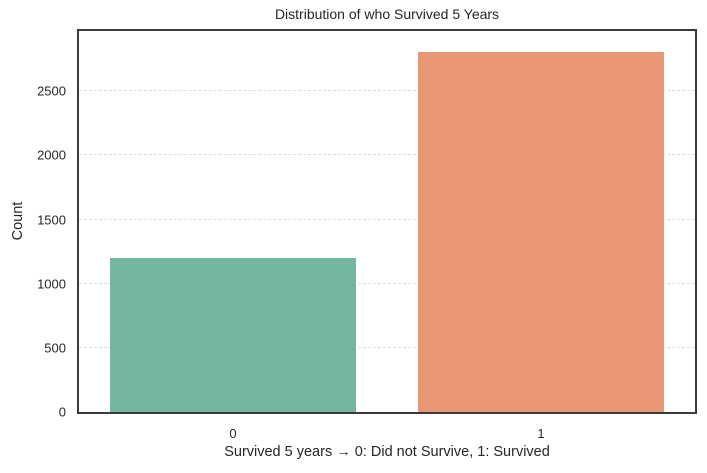  Describe the element at coordinates (233, 433) in the screenshot. I see `x-tick-label: 0` at that location.